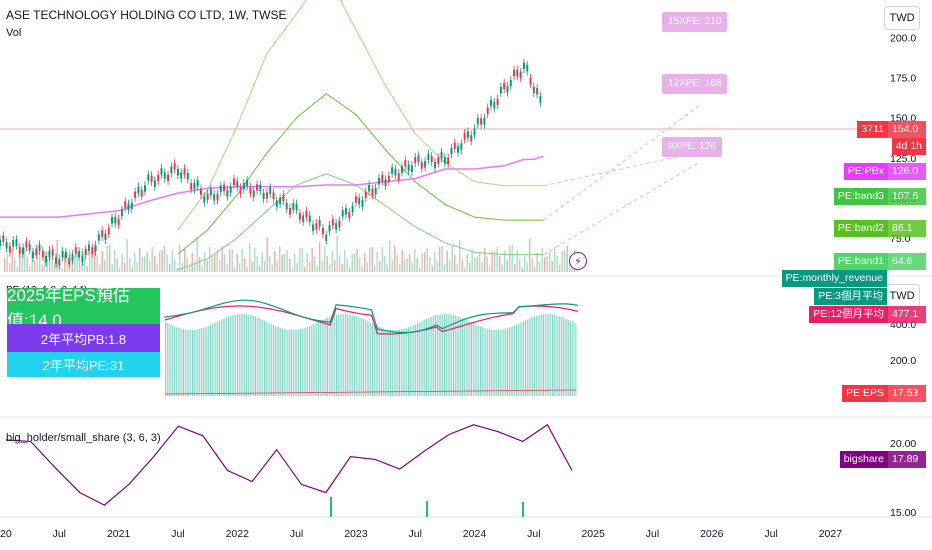  What do you see at coordinates (903, 444) in the screenshot?
I see `y-tick-bh: 20.00` at bounding box center [903, 444].